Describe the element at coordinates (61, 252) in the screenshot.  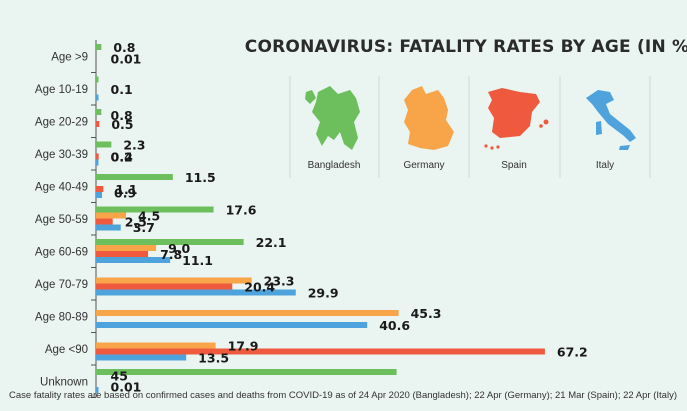
I see `category-label: Age 60-69` at that location.